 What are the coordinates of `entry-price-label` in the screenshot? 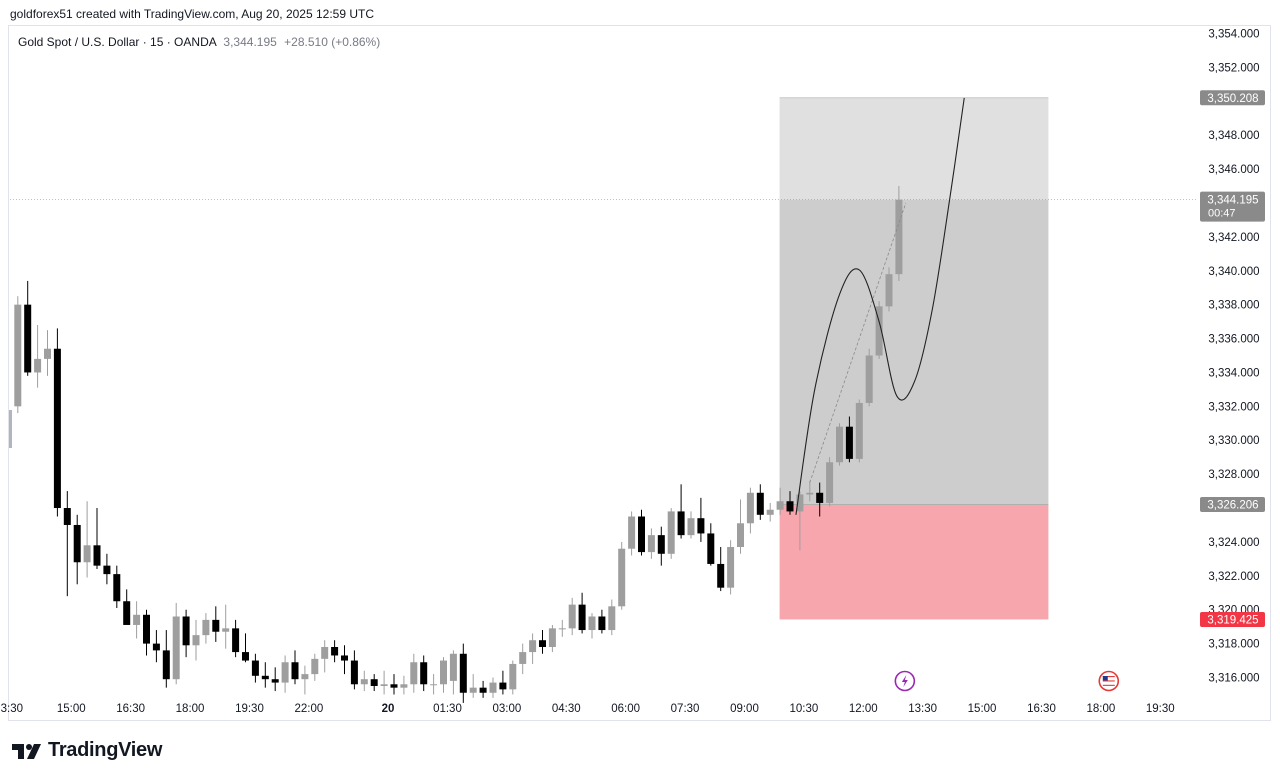 It's located at (1232, 505).